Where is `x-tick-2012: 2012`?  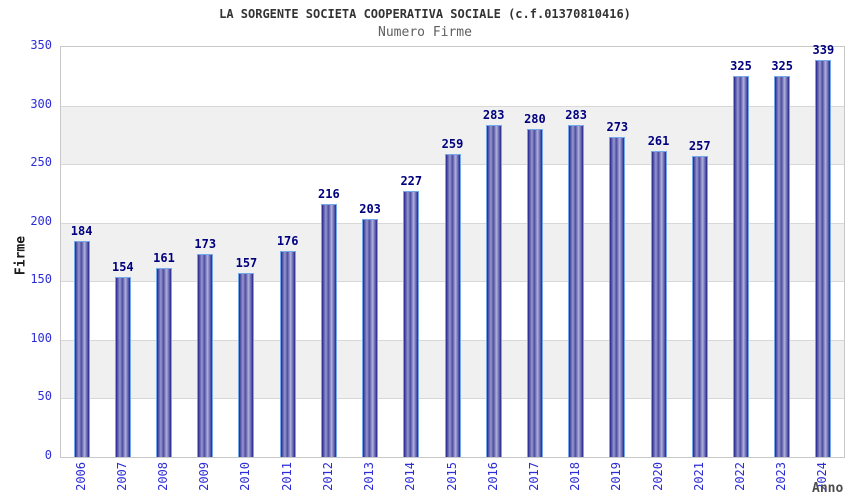
x-tick-2012: 2012 is located at coordinates (327, 476).